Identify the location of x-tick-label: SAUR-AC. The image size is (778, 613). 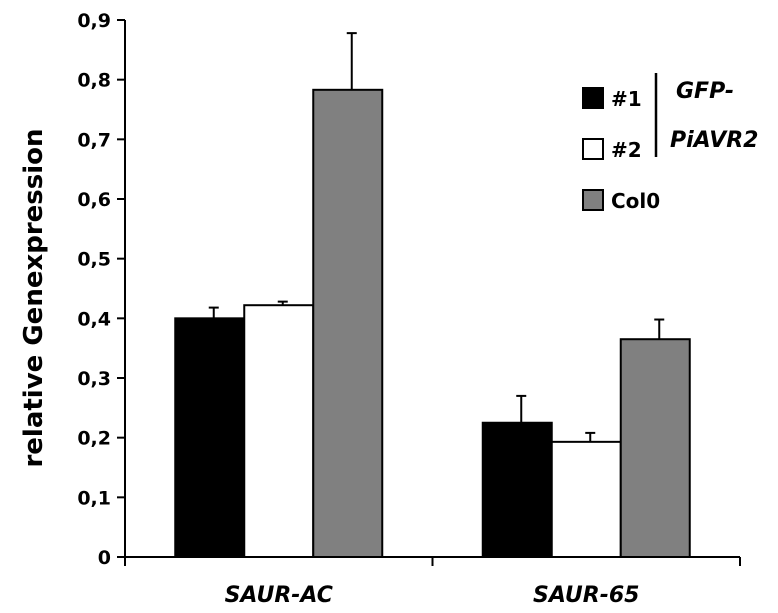
(279, 595).